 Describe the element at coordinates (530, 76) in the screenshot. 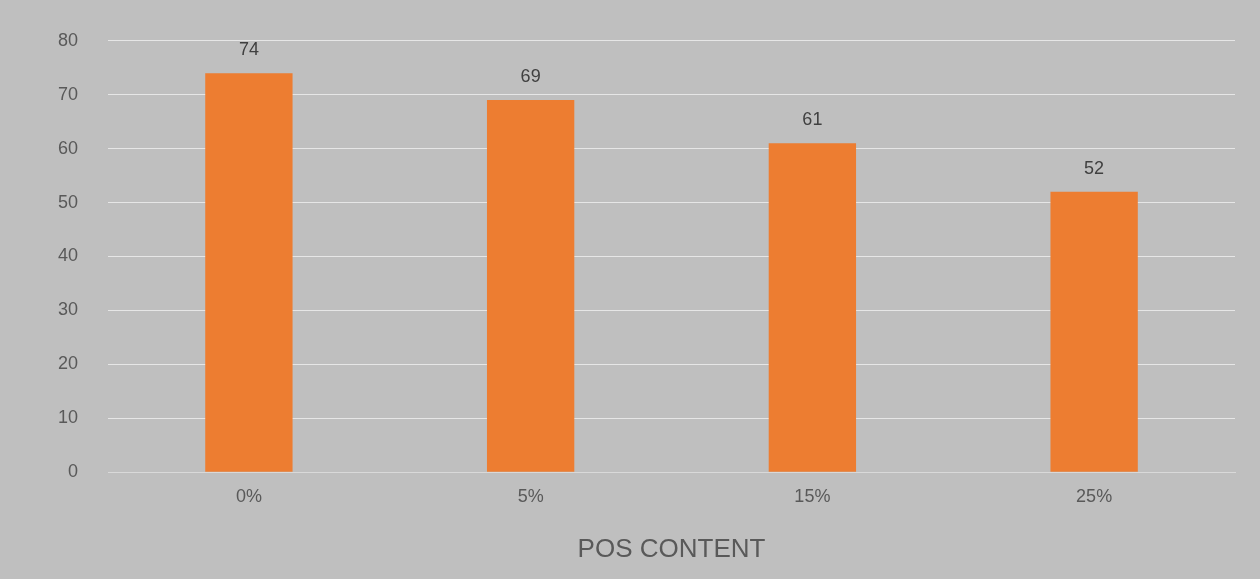

I see `data-label: 69` at that location.